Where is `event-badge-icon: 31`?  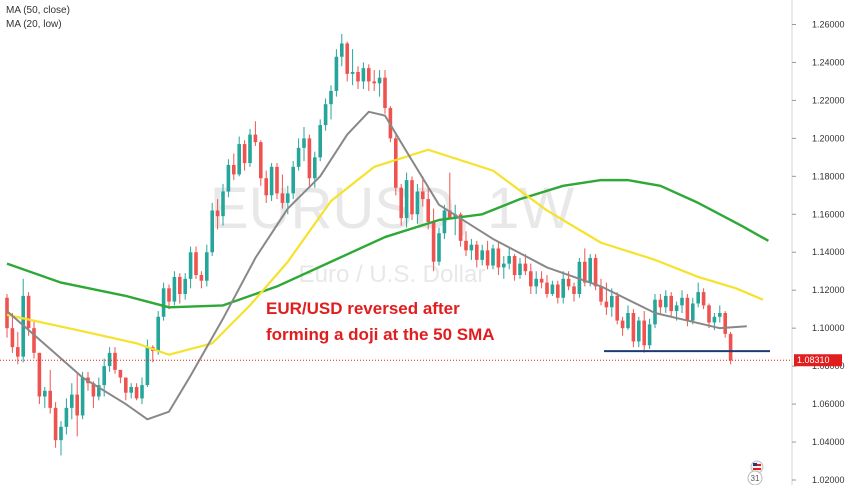
event-badge-icon: 31 is located at coordinates (755, 477).